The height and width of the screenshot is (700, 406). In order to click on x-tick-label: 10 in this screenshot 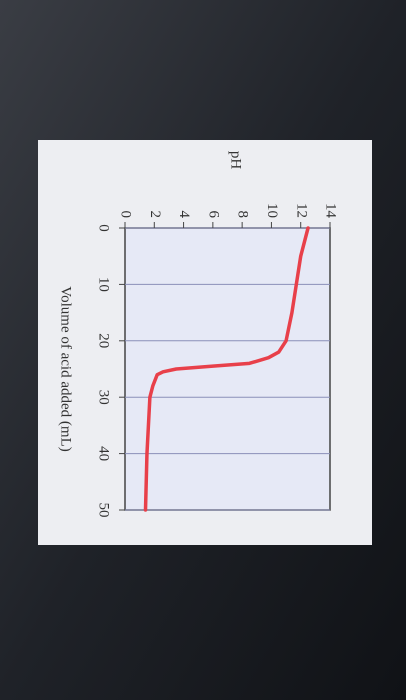, I will do `click(104, 284)`.